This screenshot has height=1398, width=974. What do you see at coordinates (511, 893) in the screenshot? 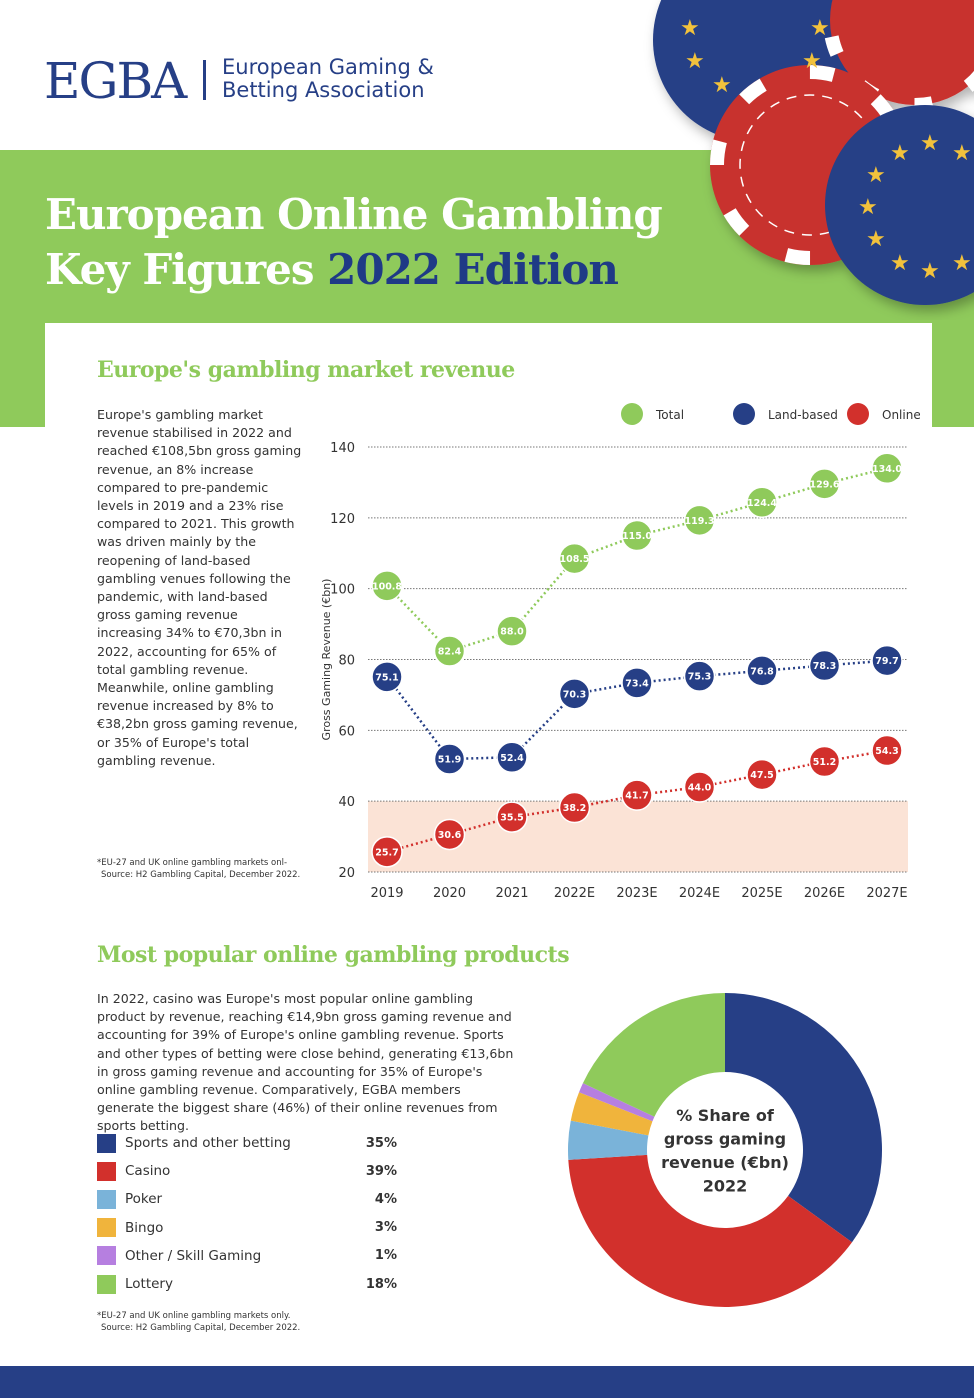
I see `x-tick-label: 2021` at bounding box center [511, 893].